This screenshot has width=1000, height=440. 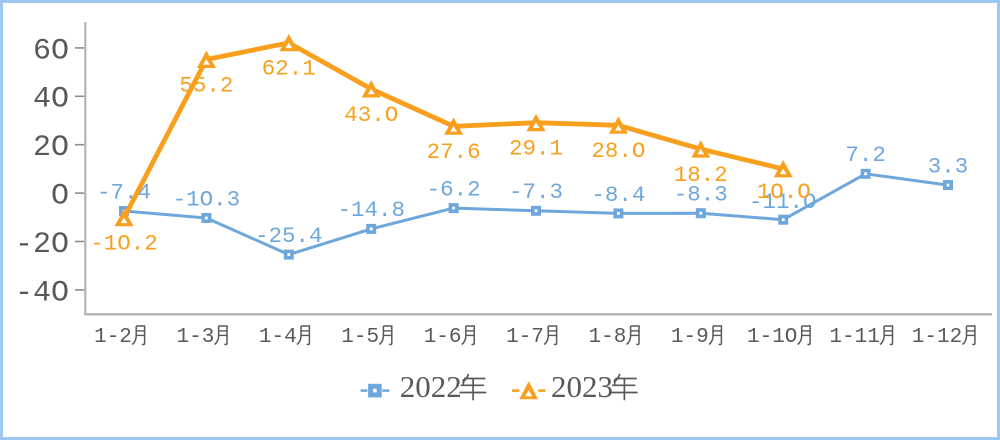 What do you see at coordinates (701, 175) in the screenshot?
I see `svg-text: 18.2` at bounding box center [701, 175].